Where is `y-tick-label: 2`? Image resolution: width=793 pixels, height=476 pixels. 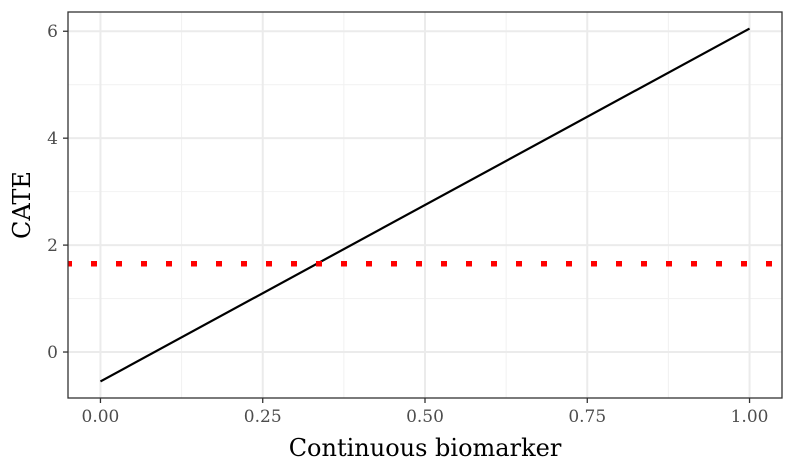
y-tick-label: 2 is located at coordinates (52, 246).